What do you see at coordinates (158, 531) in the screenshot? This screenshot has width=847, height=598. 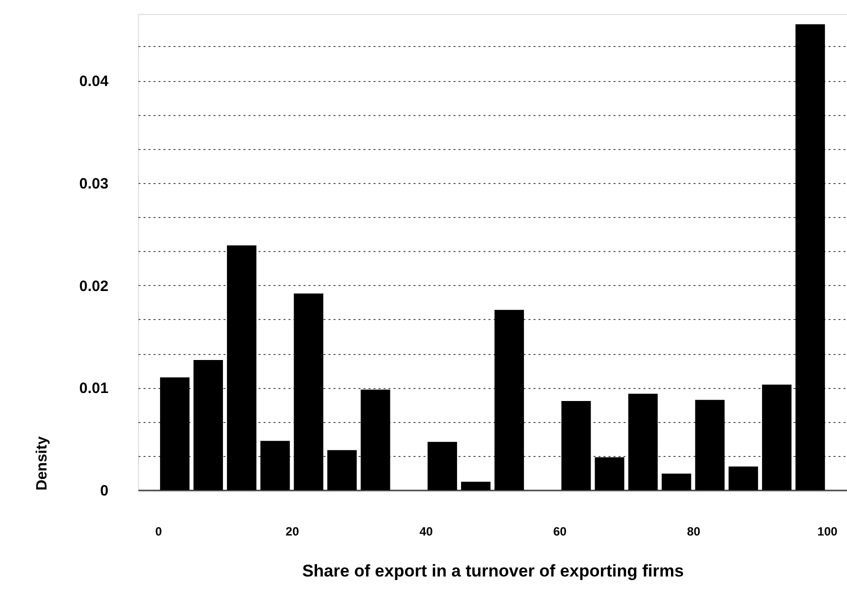 I see `x-tick-label: 0` at bounding box center [158, 531].